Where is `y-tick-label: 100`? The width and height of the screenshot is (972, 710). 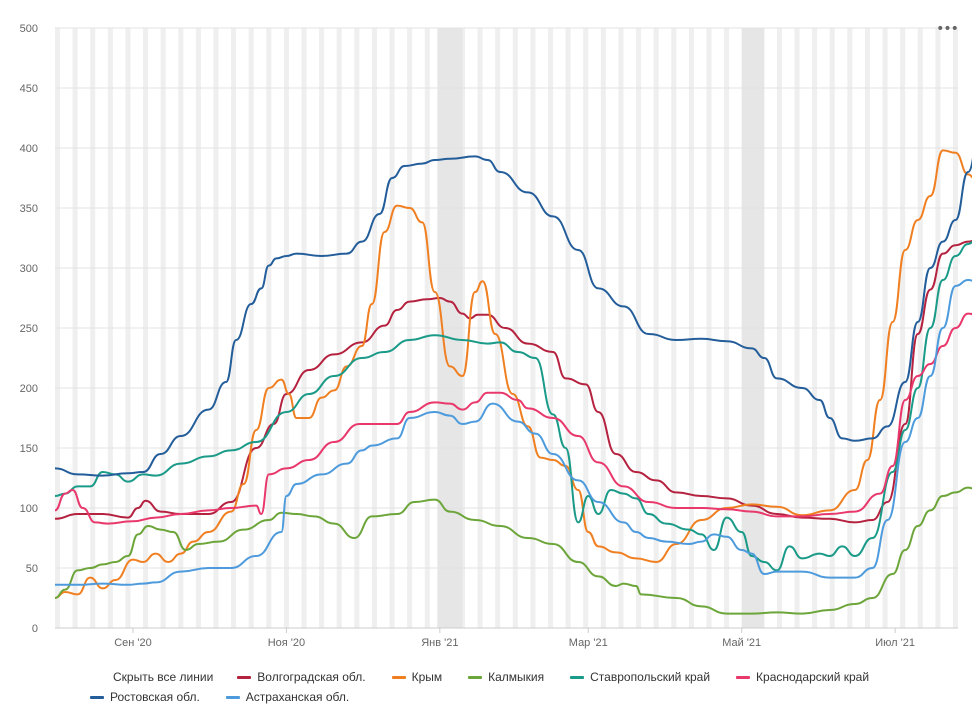 y-tick-label: 100 is located at coordinates (29, 509).